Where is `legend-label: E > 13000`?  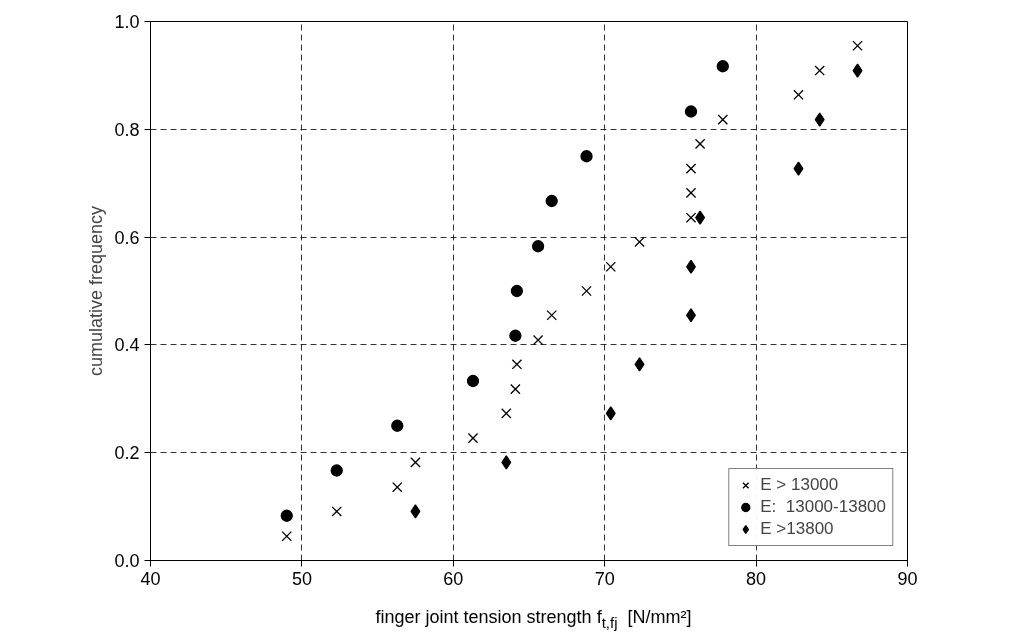
legend-label: E > 13000 is located at coordinates (799, 485).